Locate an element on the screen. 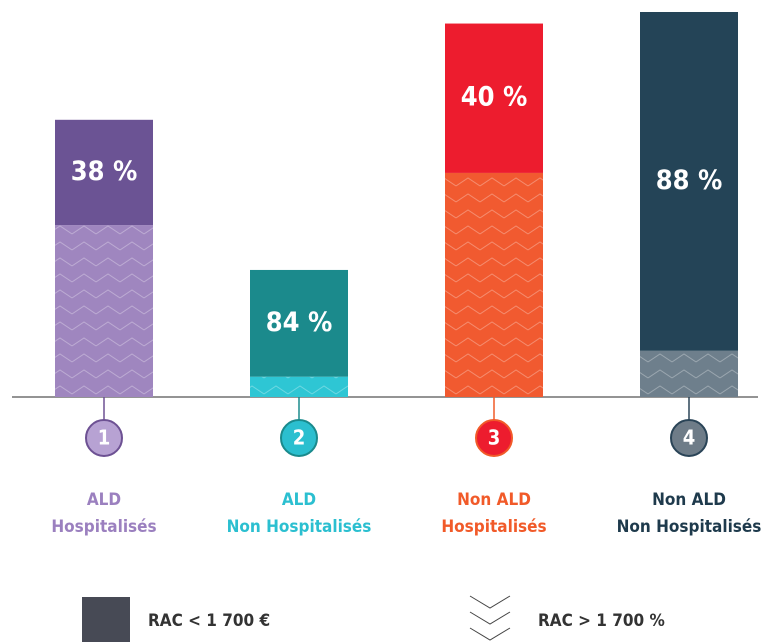  value-label: 84 % is located at coordinates (299, 322).